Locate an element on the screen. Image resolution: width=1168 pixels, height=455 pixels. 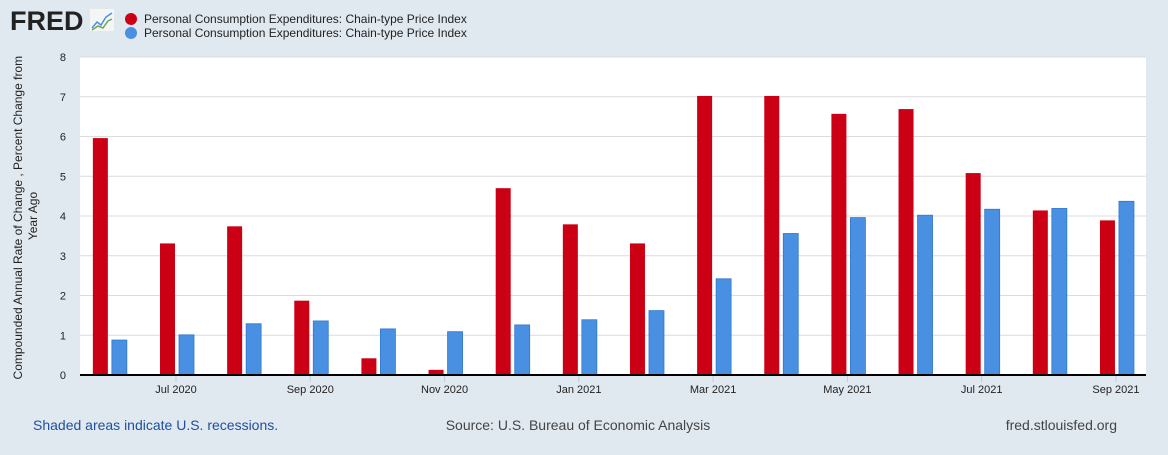
bar-blue-jun-2020 is located at coordinates (119, 357).